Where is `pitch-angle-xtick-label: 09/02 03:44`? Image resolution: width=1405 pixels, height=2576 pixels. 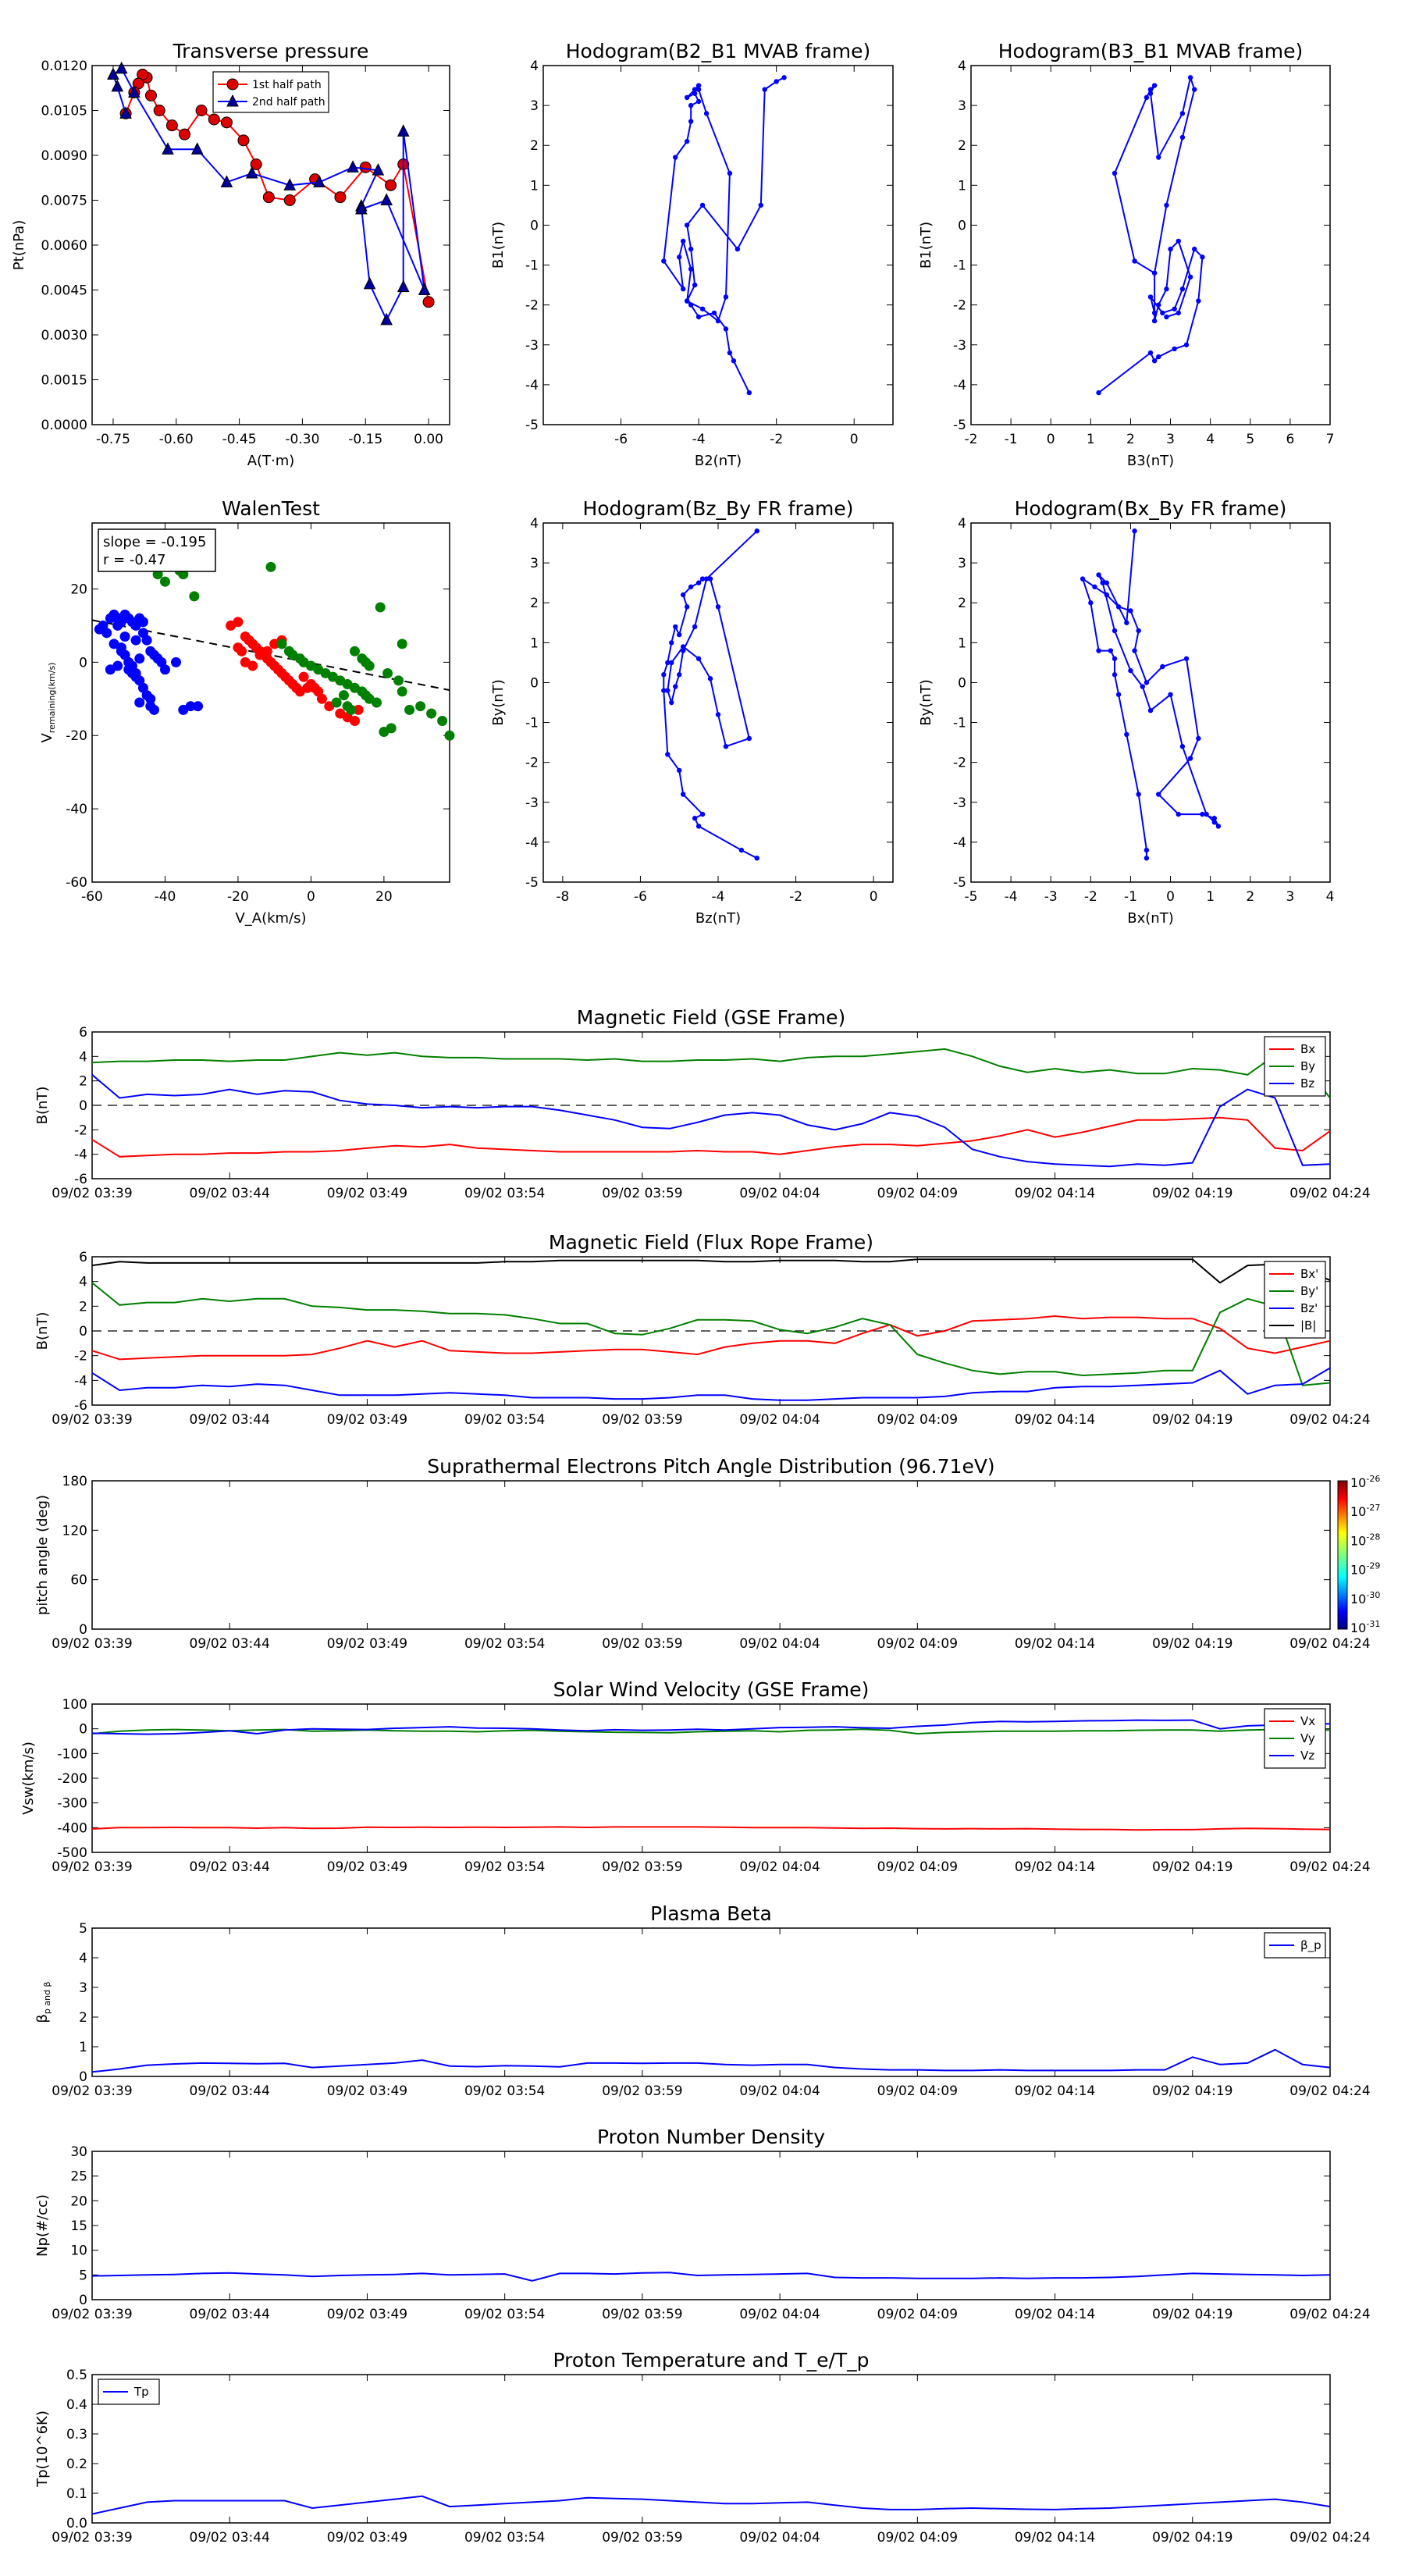
pitch-angle-xtick-label: 09/02 03:44 is located at coordinates (230, 1644).